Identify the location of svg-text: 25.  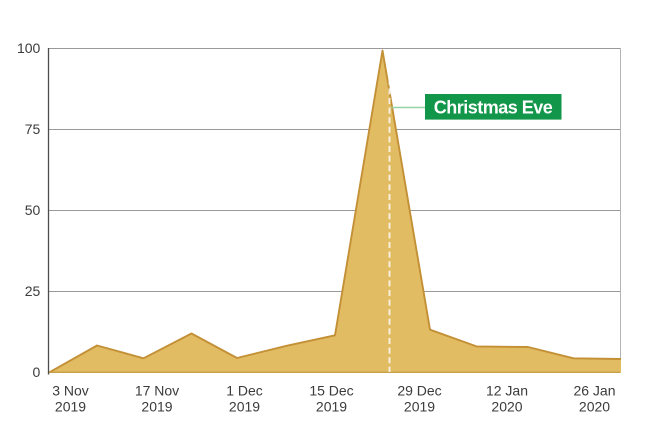
(33, 291).